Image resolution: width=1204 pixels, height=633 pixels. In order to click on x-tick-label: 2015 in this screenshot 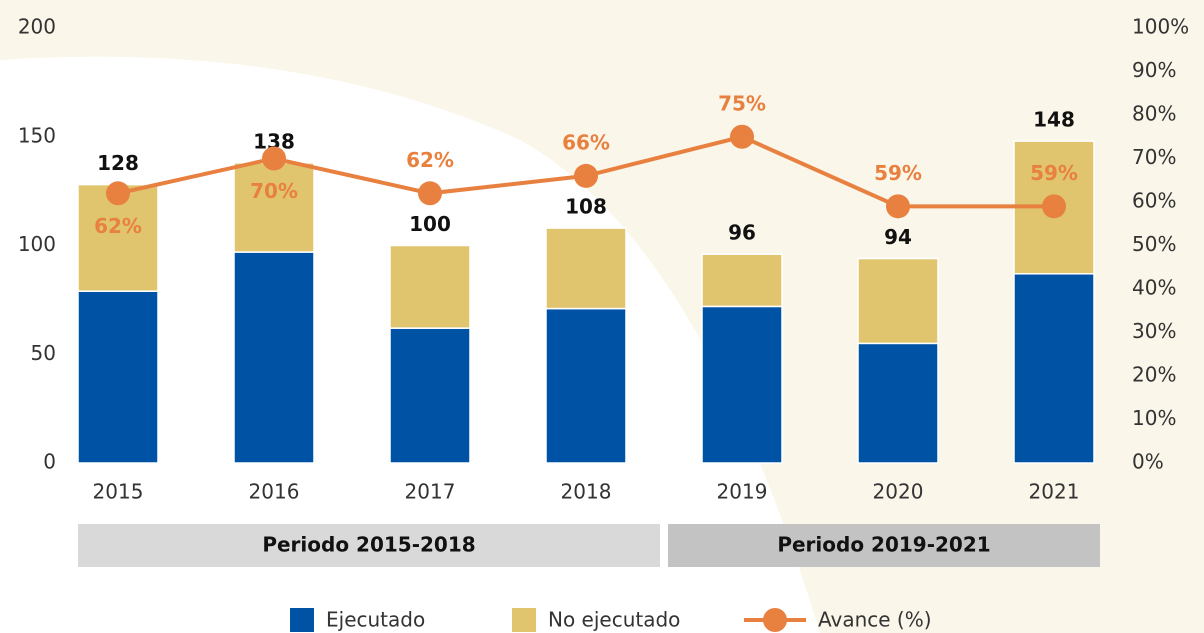, I will do `click(118, 492)`.